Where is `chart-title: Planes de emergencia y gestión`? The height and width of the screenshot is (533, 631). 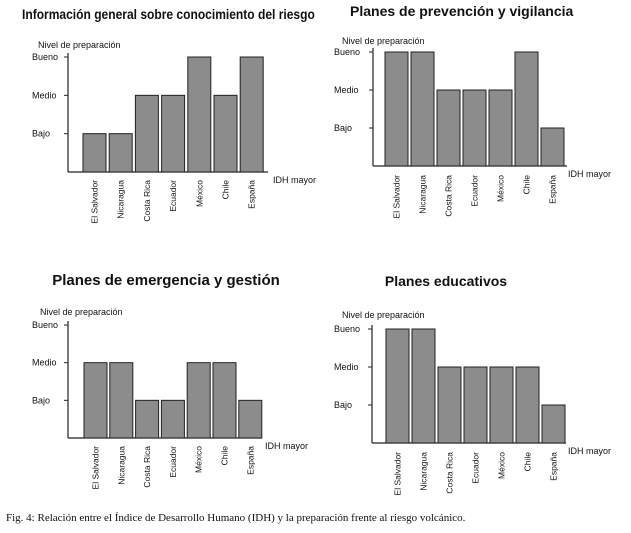
chart-title: Planes de emergencia y gestión is located at coordinates (166, 280).